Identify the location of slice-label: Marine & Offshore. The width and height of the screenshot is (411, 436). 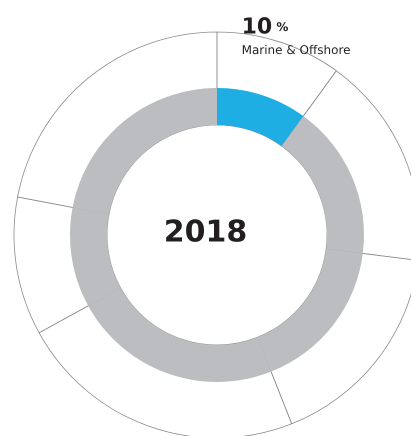
(296, 50).